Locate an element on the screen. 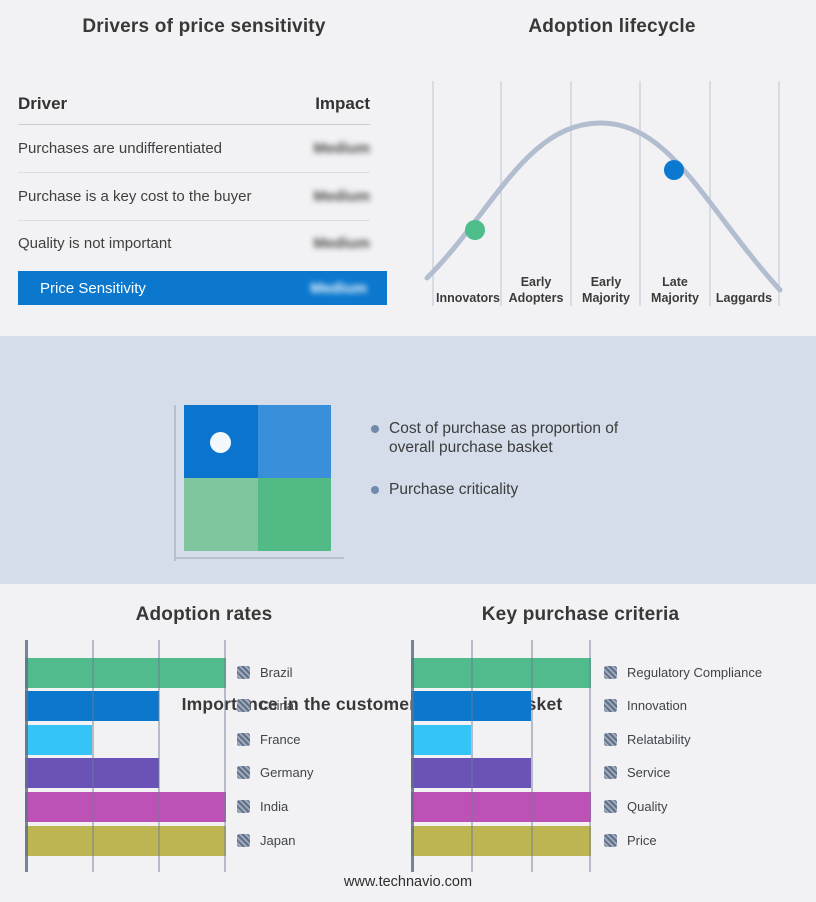  quadrant-matrix is located at coordinates (257, 478).